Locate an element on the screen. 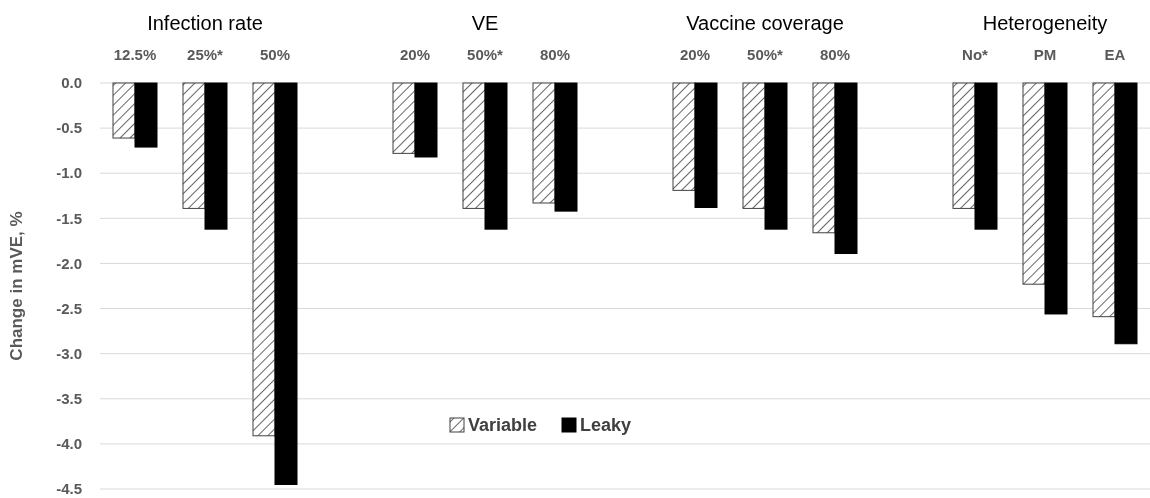 The width and height of the screenshot is (1150, 498). legend-label: Variable is located at coordinates (503, 425).